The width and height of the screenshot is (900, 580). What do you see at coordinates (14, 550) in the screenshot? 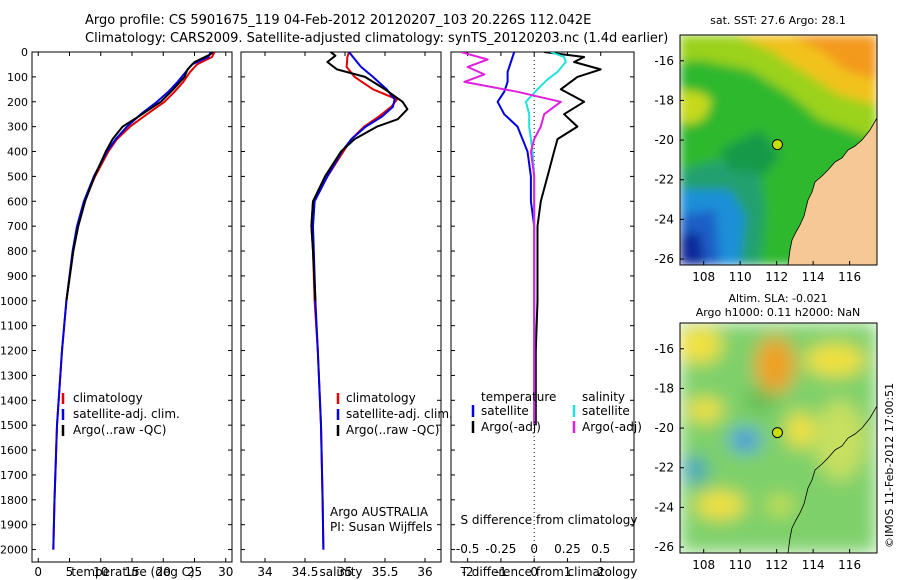
I see `y-tick-label: 2000` at bounding box center [14, 550].